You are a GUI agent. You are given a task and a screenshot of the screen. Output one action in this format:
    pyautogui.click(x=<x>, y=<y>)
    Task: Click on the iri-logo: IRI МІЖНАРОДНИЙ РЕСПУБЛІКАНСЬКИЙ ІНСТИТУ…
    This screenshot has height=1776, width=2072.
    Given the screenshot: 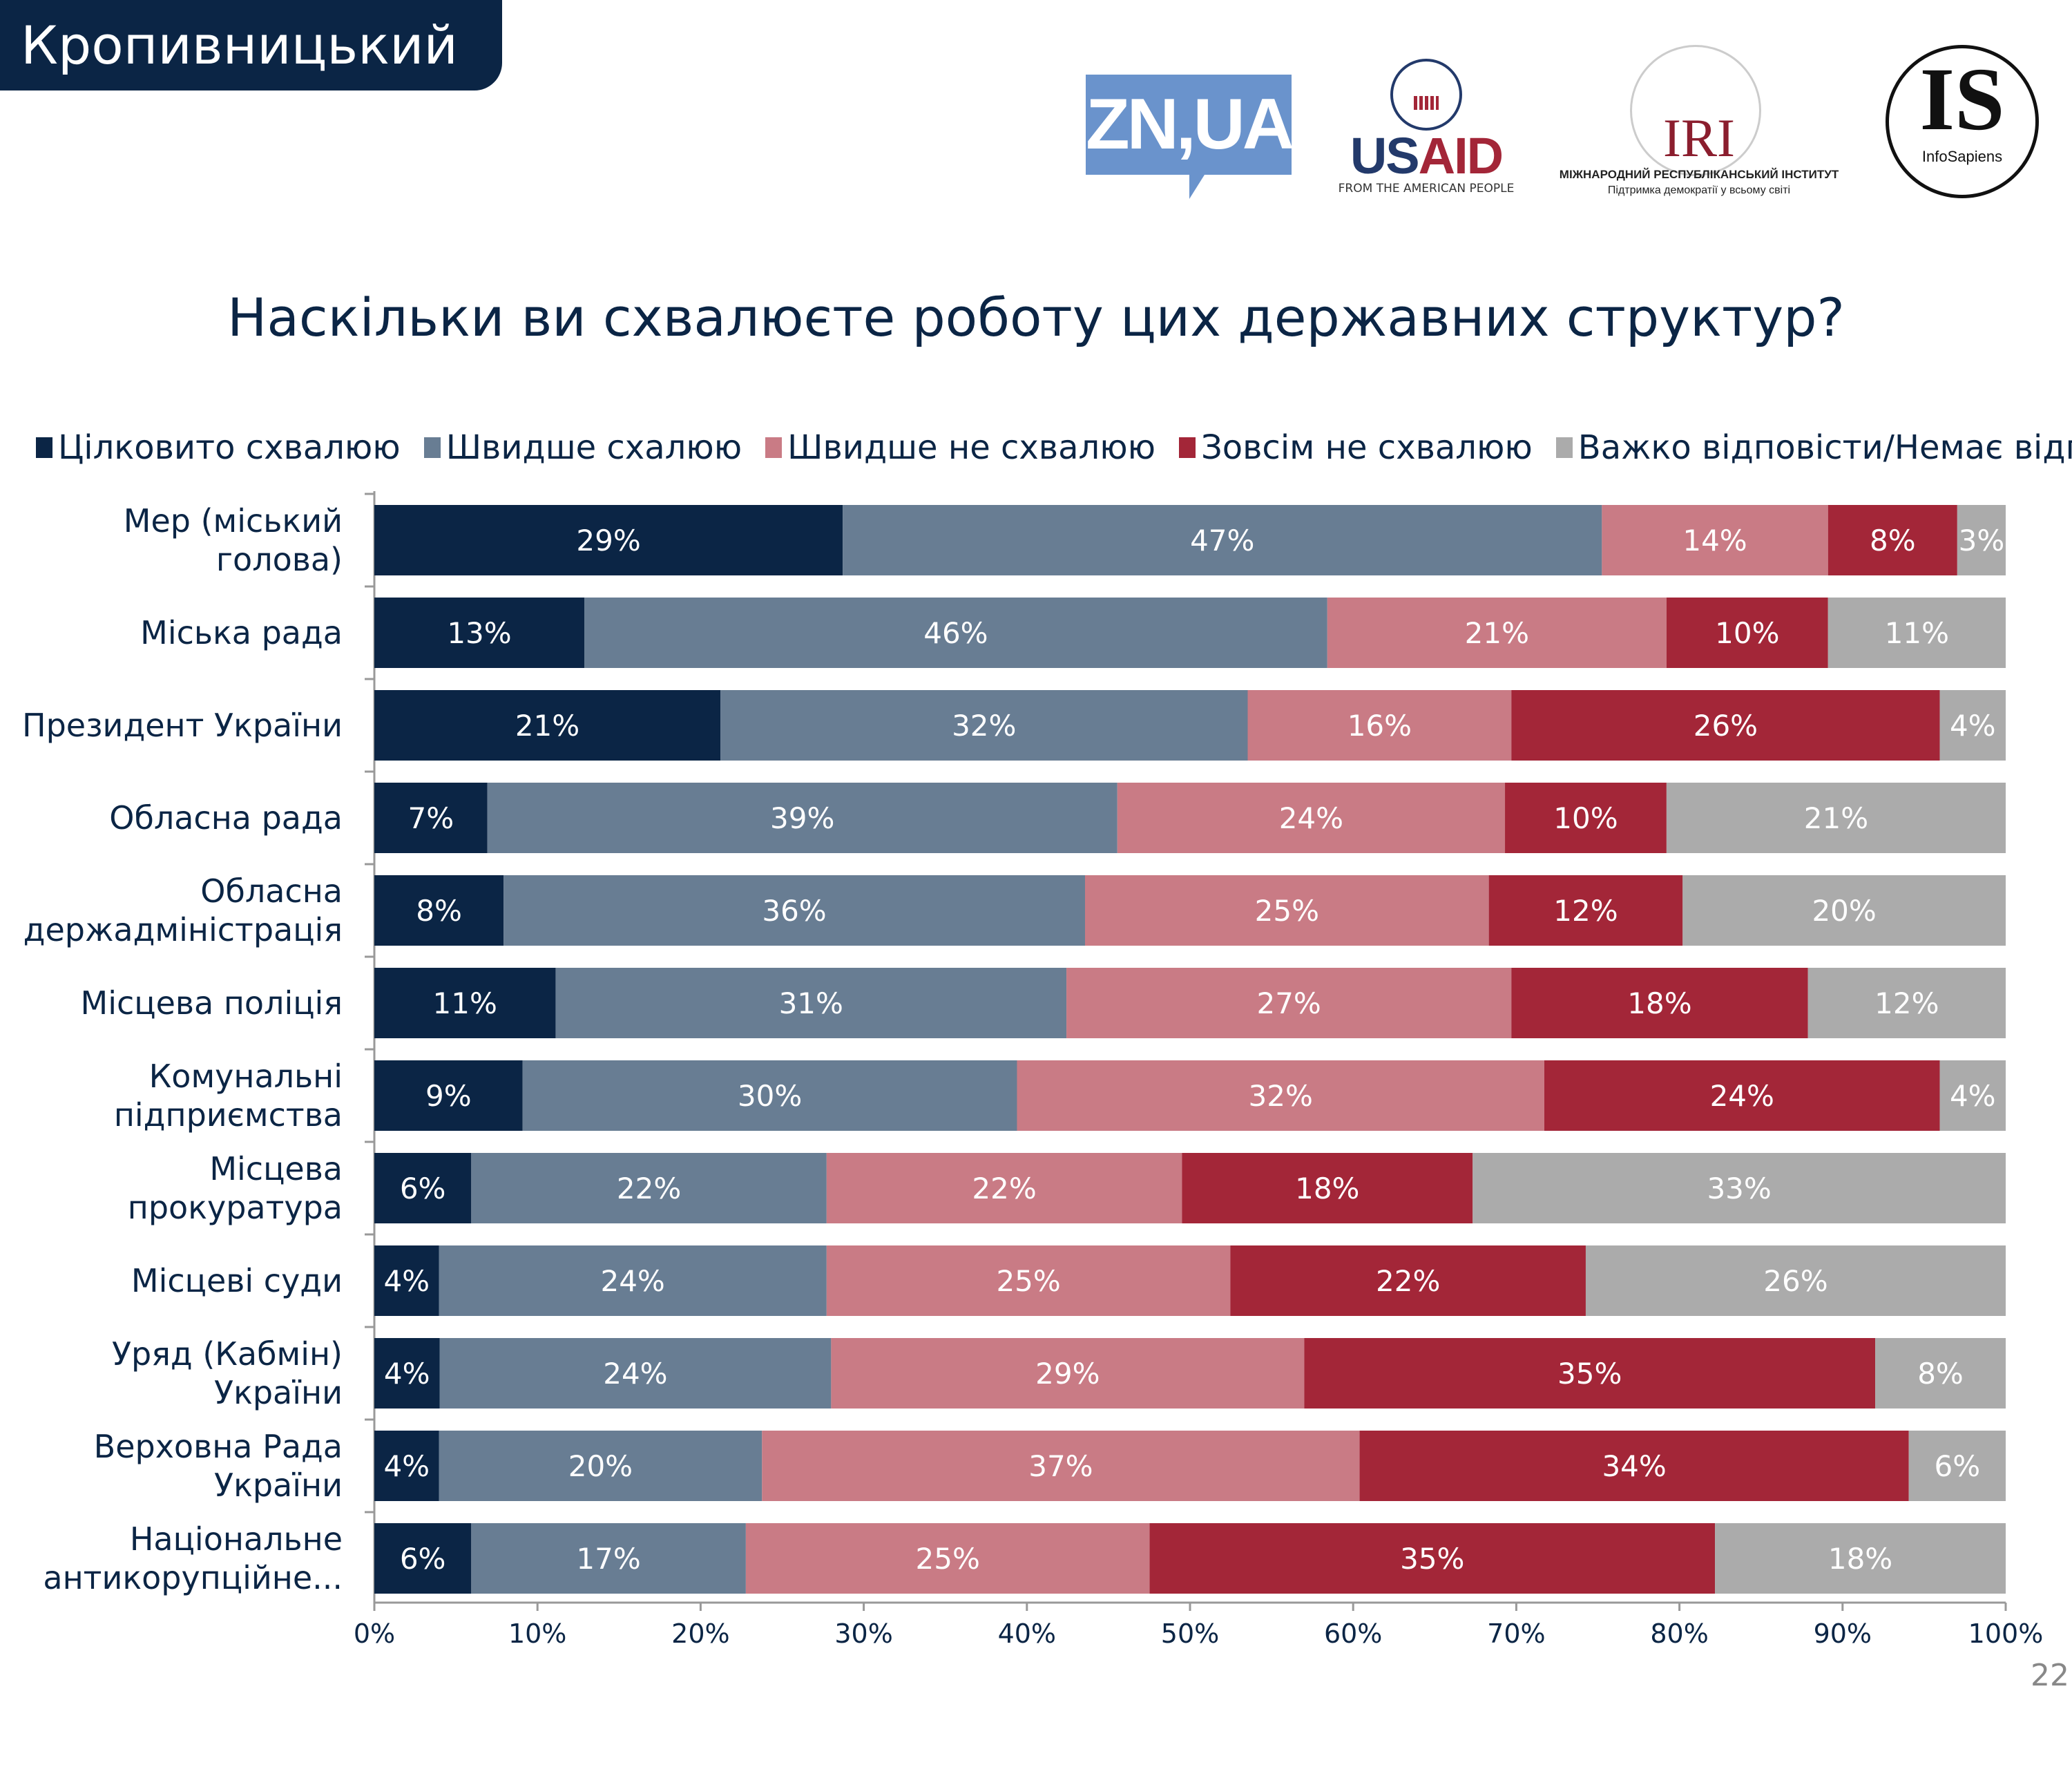 What is the action you would take?
    pyautogui.click(x=1699, y=124)
    